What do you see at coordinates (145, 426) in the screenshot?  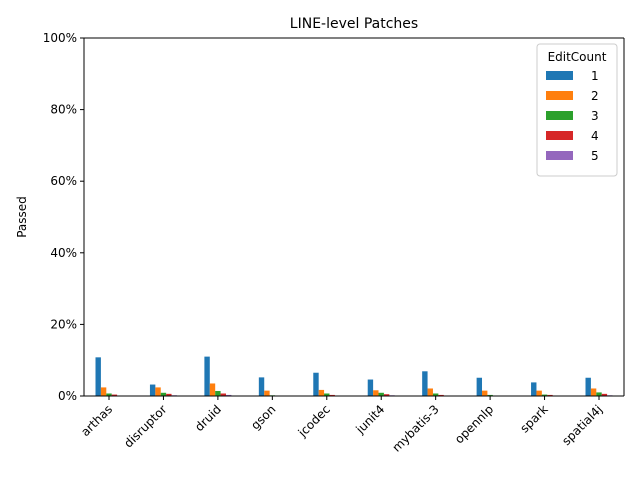 I see `x-tick-label-disruptor: disruptor` at bounding box center [145, 426].